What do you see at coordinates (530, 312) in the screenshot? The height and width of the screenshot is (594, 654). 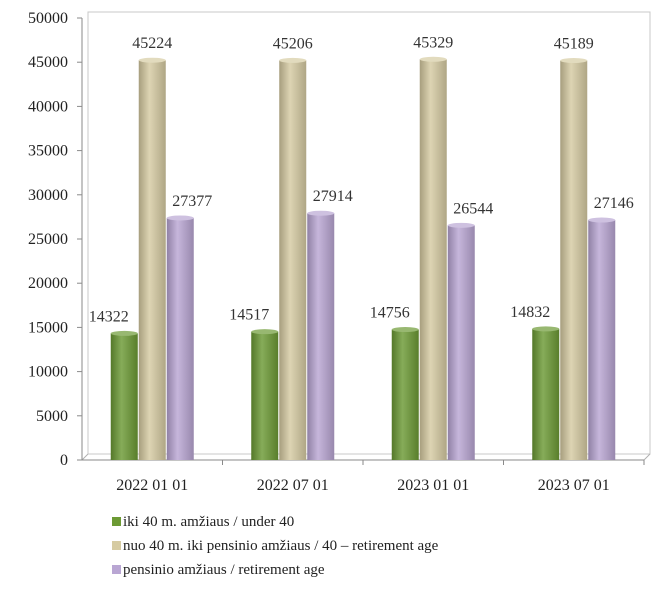 I see `data-label: 14832` at bounding box center [530, 312].